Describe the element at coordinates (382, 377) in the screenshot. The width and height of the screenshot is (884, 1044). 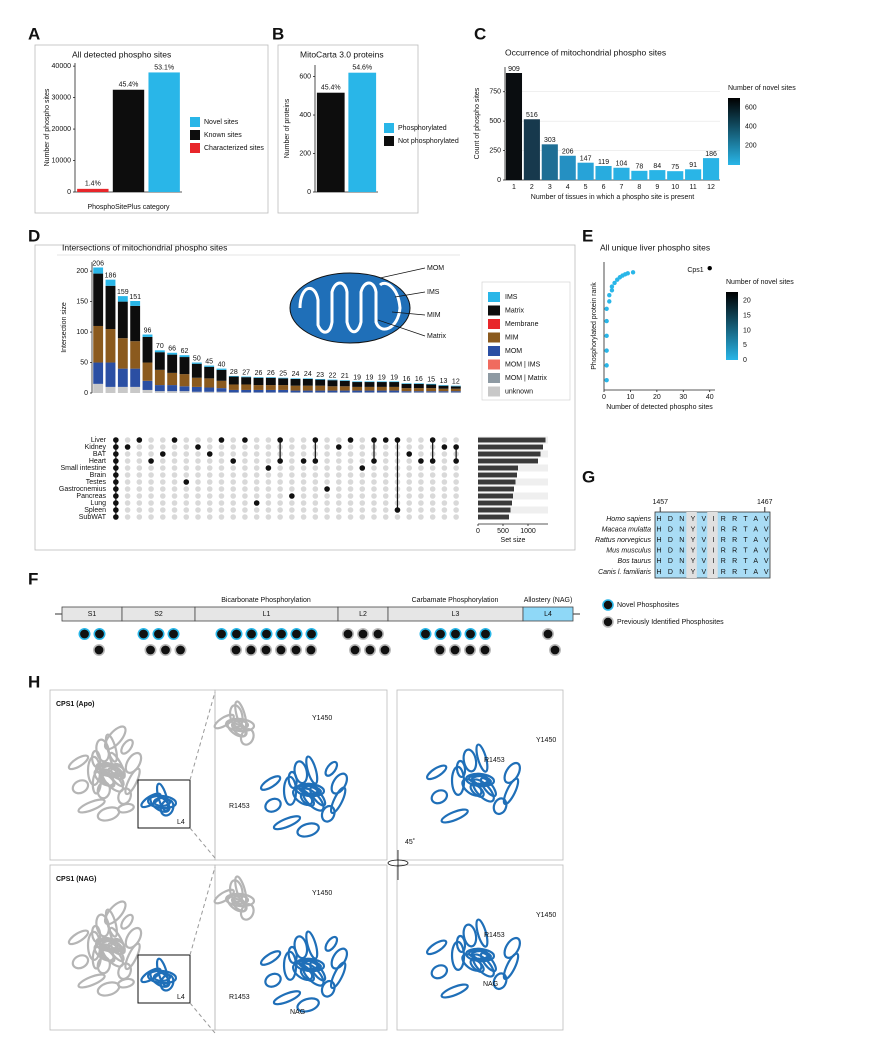
I see `bar-total: 19` at that location.